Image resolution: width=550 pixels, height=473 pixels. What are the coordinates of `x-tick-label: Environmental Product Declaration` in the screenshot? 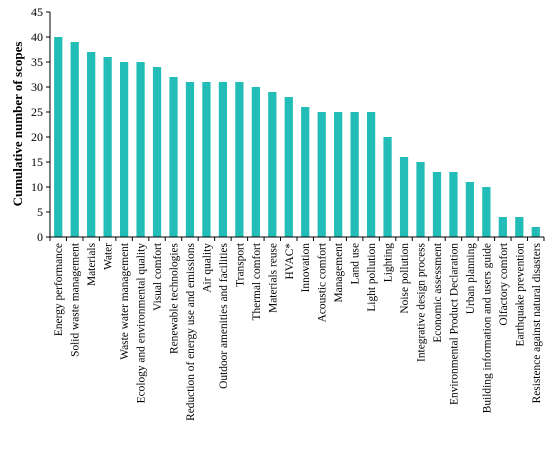 It's located at (454, 324).